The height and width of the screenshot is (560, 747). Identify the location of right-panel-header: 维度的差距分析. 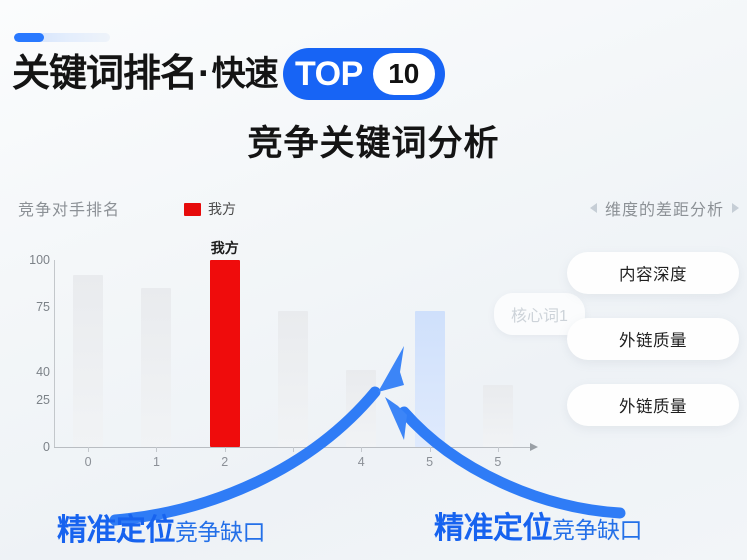
(664, 208).